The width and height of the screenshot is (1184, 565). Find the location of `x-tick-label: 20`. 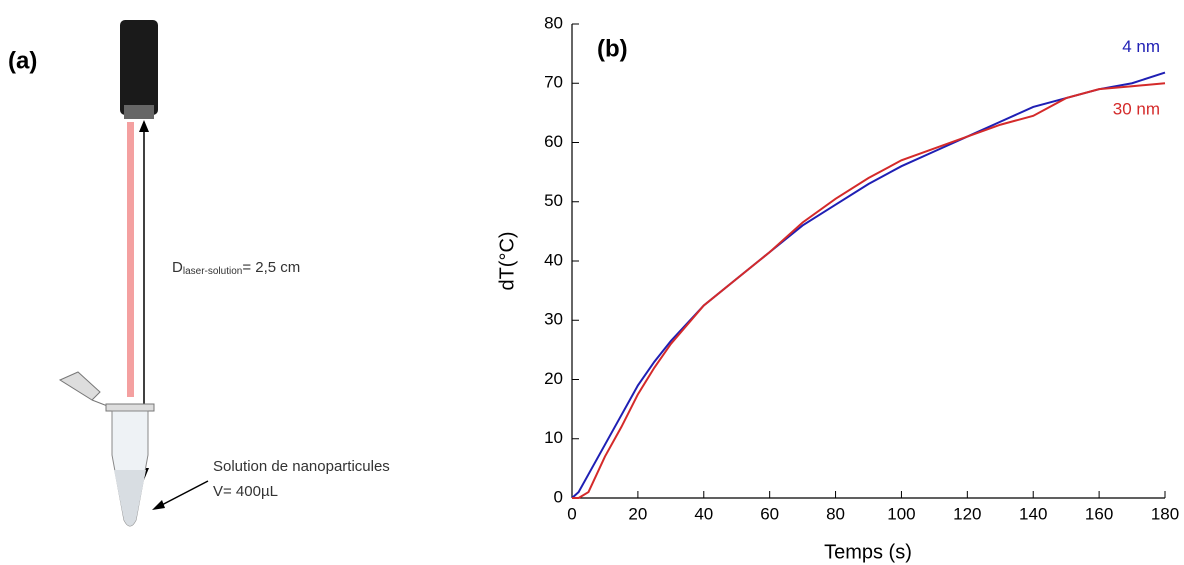

x-tick-label: 20 is located at coordinates (637, 513).